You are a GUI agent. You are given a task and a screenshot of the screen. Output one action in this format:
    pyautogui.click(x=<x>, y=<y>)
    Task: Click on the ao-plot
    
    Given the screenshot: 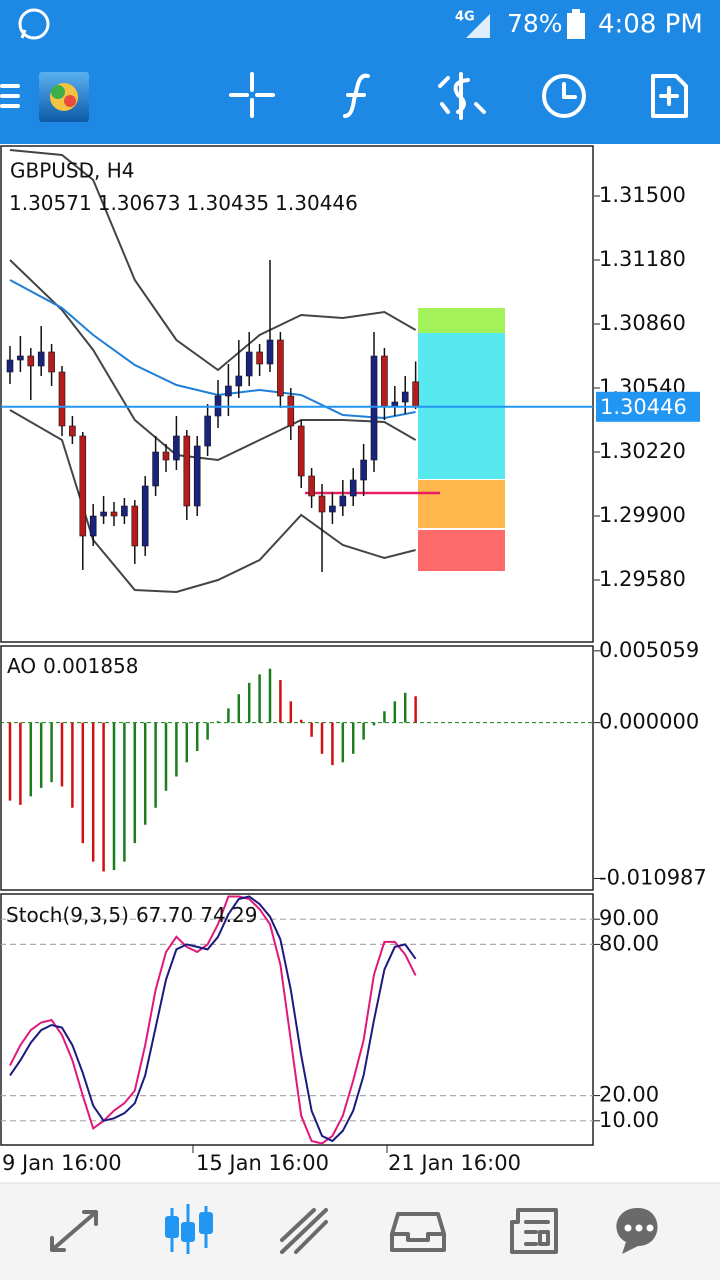 What is the action you would take?
    pyautogui.click(x=297, y=770)
    